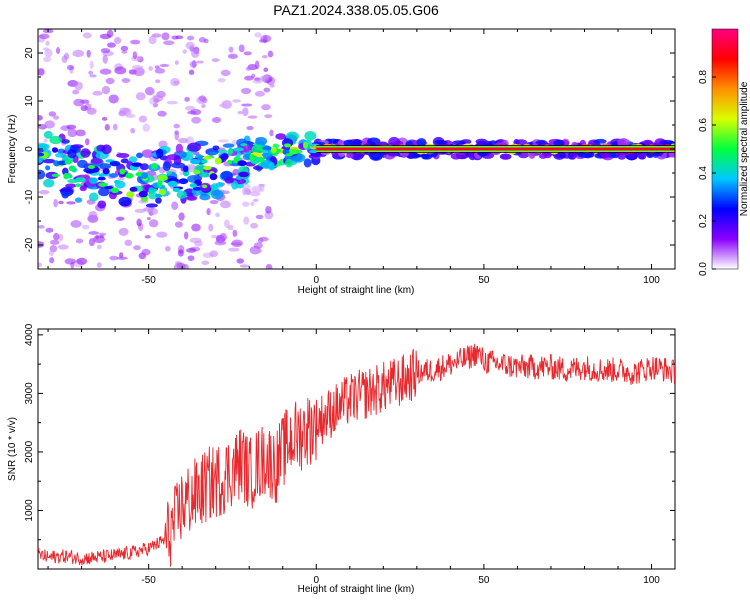 The width and height of the screenshot is (750, 600). Describe the element at coordinates (356, 290) in the screenshot. I see `heatmap-x-axis-label: Height of straight line (km)` at that location.